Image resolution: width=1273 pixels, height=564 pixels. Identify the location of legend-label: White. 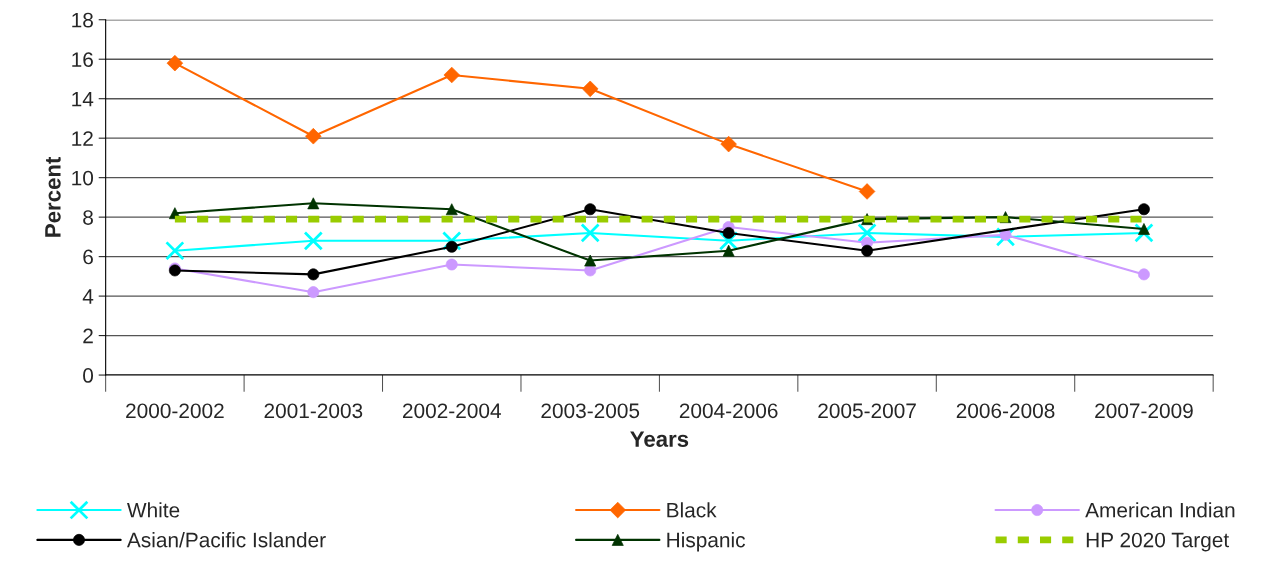
(153, 510).